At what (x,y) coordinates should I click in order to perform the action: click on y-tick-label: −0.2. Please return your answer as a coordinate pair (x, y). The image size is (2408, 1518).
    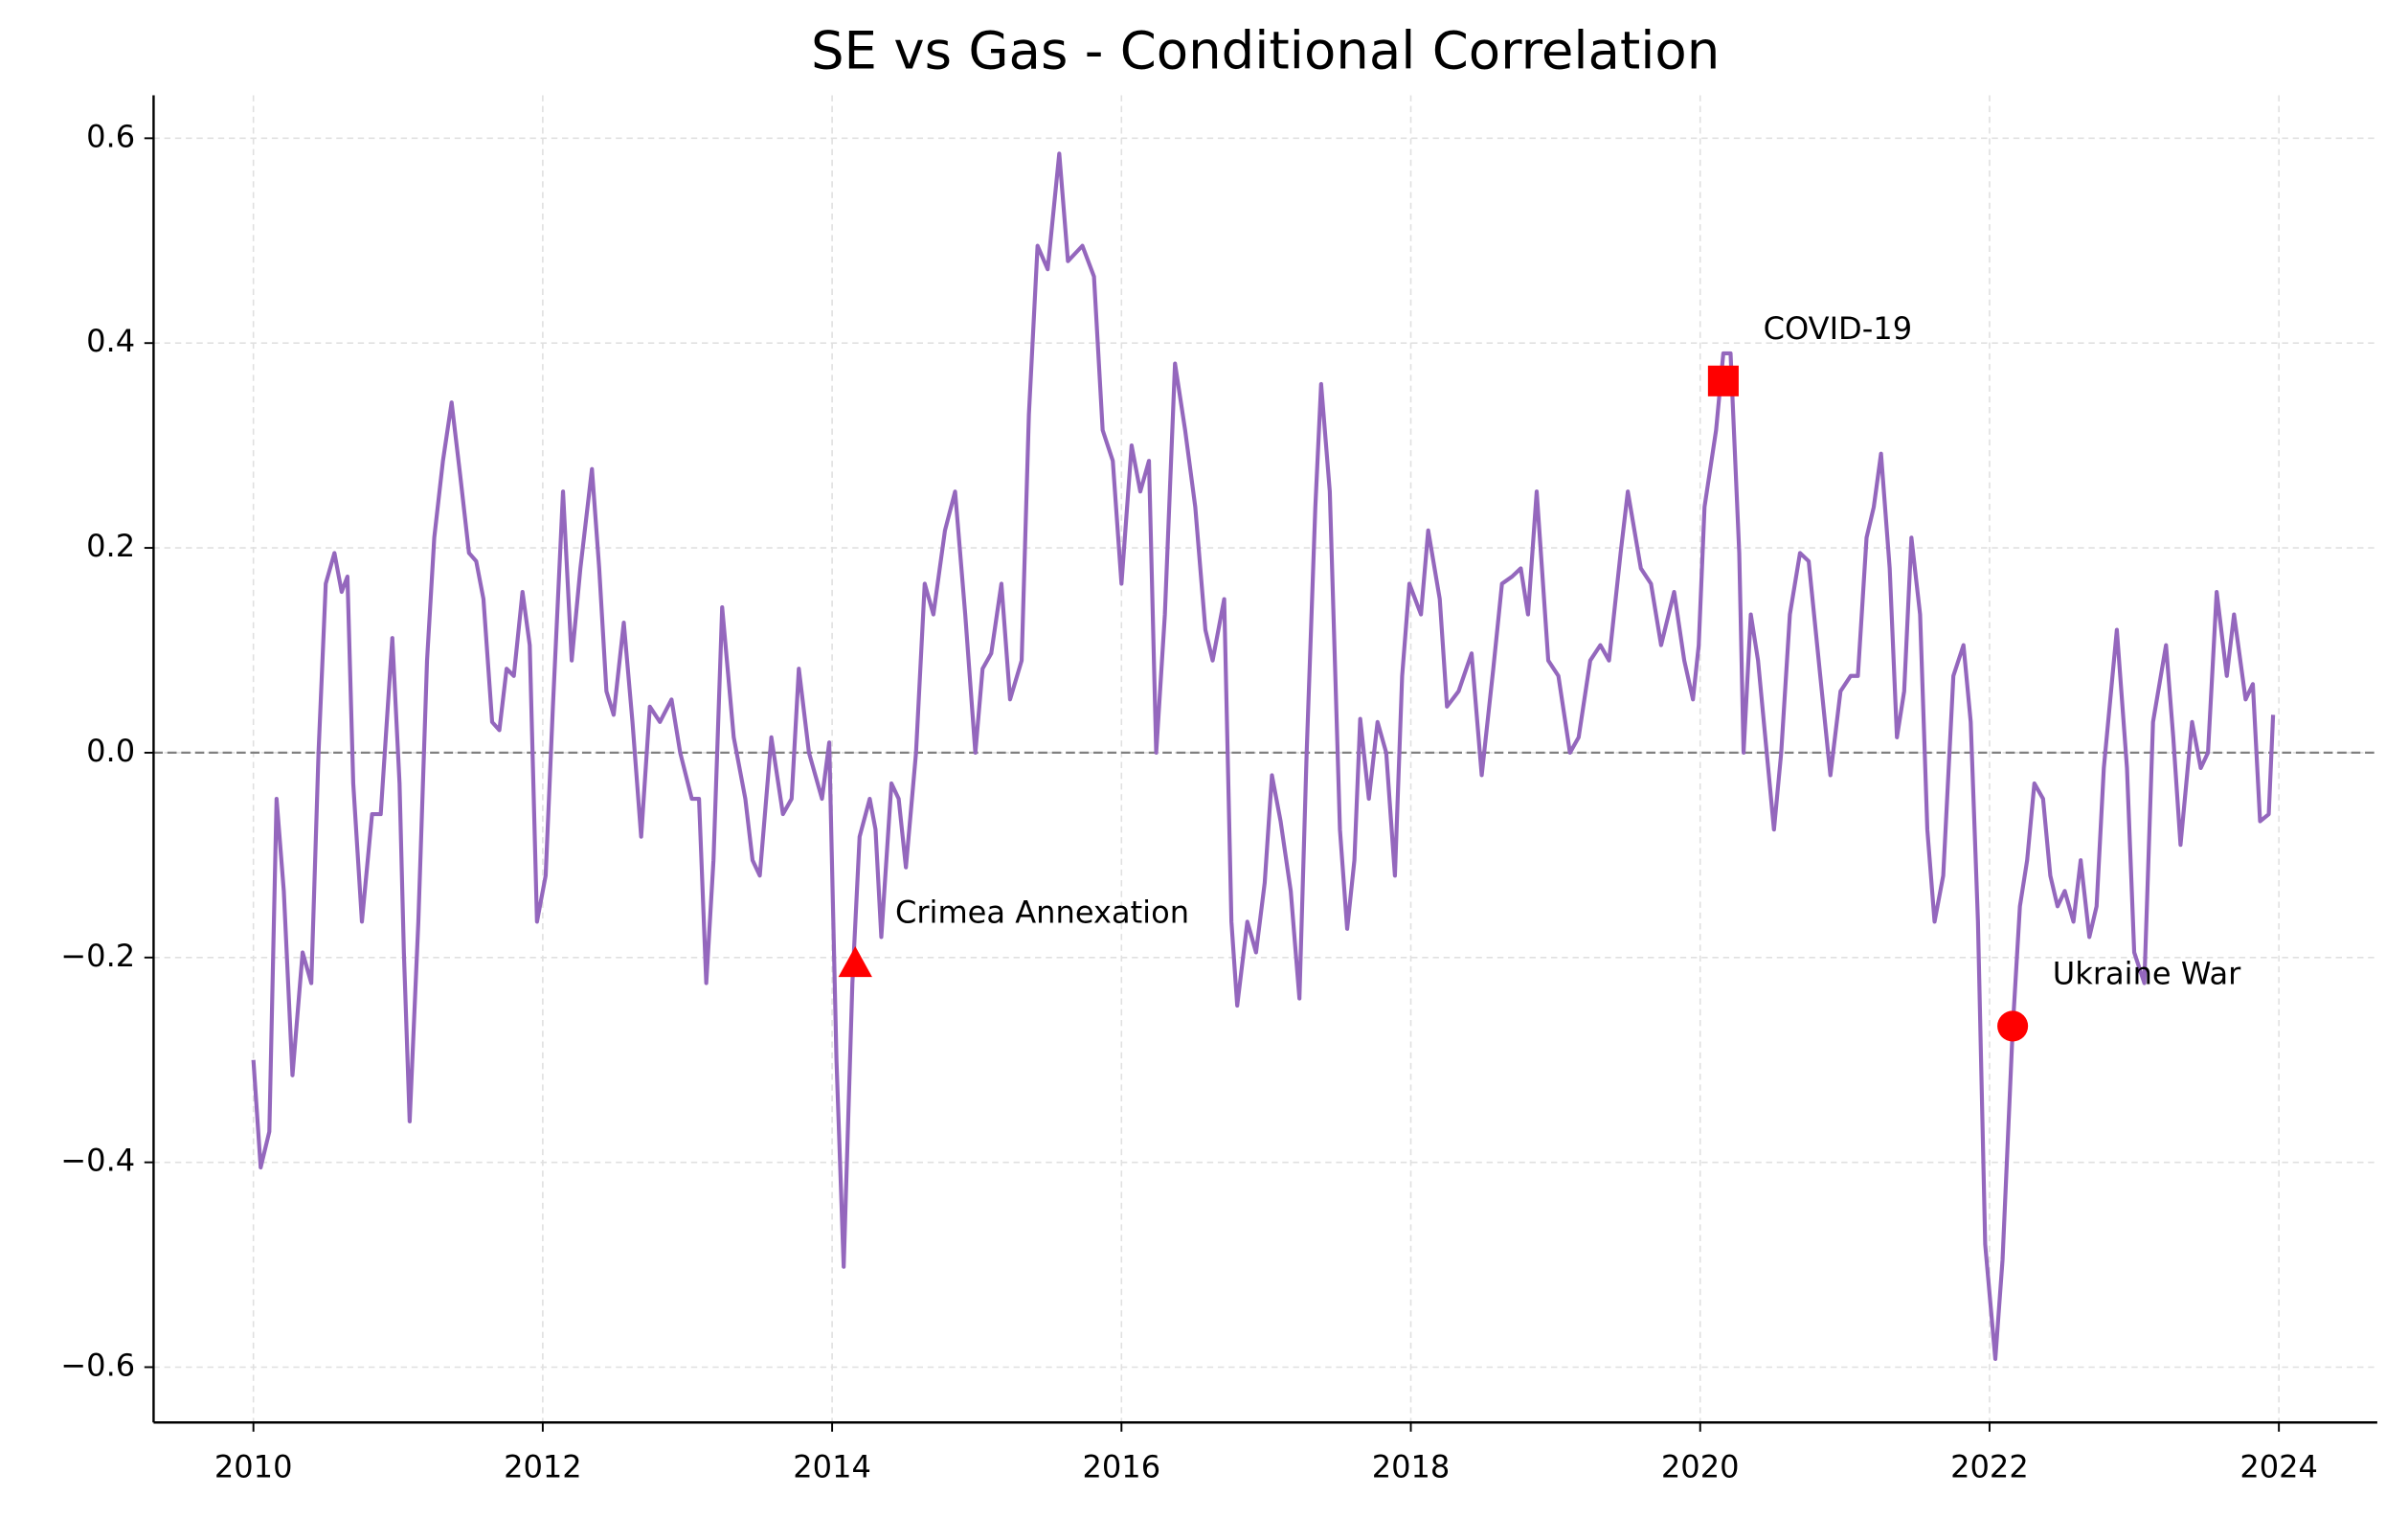
    Looking at the image, I should click on (97, 956).